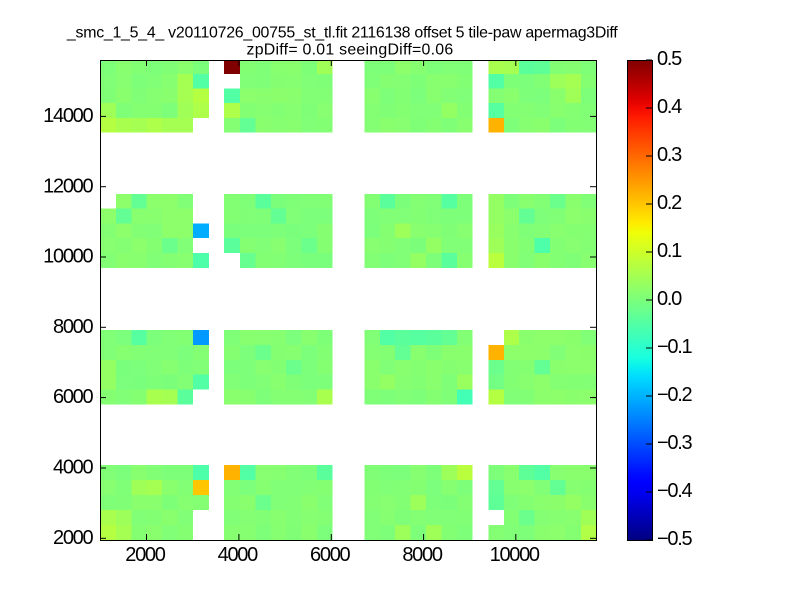 The height and width of the screenshot is (600, 800). I want to click on svg-text: 0.1, so click(669, 251).